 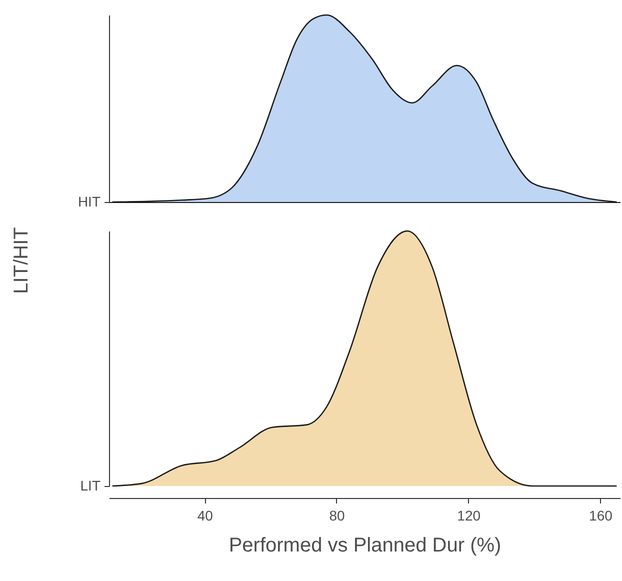 What do you see at coordinates (90, 486) in the screenshot?
I see `series-label: LIT` at bounding box center [90, 486].